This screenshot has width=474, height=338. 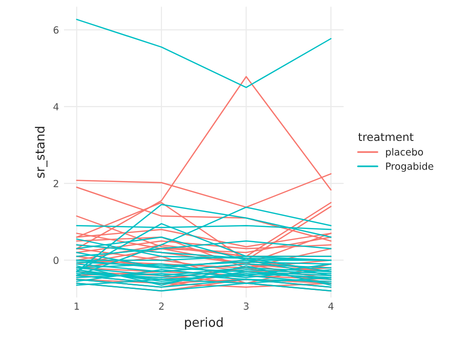 I want to click on y-tick-label: 4, so click(x=56, y=106).